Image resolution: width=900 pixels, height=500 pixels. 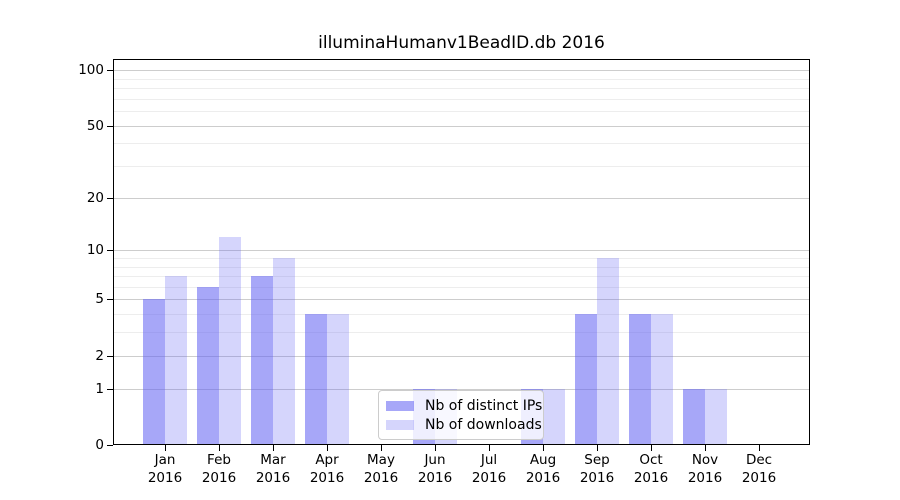 What do you see at coordinates (219, 460) in the screenshot?
I see `x-tick-month: Feb` at bounding box center [219, 460].